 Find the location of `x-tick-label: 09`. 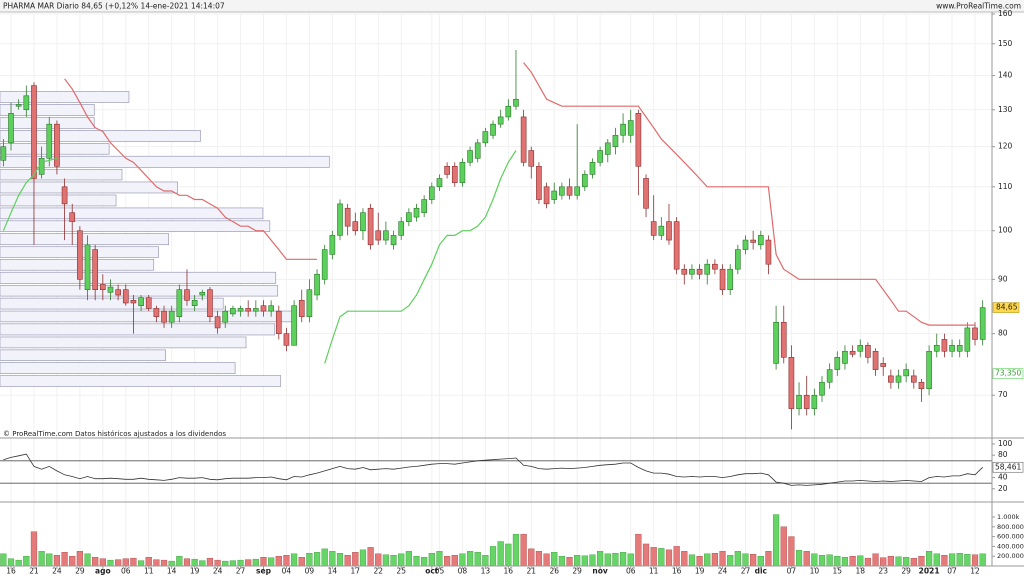

x-tick-label: 09 is located at coordinates (310, 571).